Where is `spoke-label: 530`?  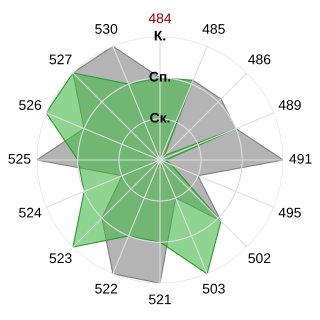
spoke-label: 530 is located at coordinates (106, 29).